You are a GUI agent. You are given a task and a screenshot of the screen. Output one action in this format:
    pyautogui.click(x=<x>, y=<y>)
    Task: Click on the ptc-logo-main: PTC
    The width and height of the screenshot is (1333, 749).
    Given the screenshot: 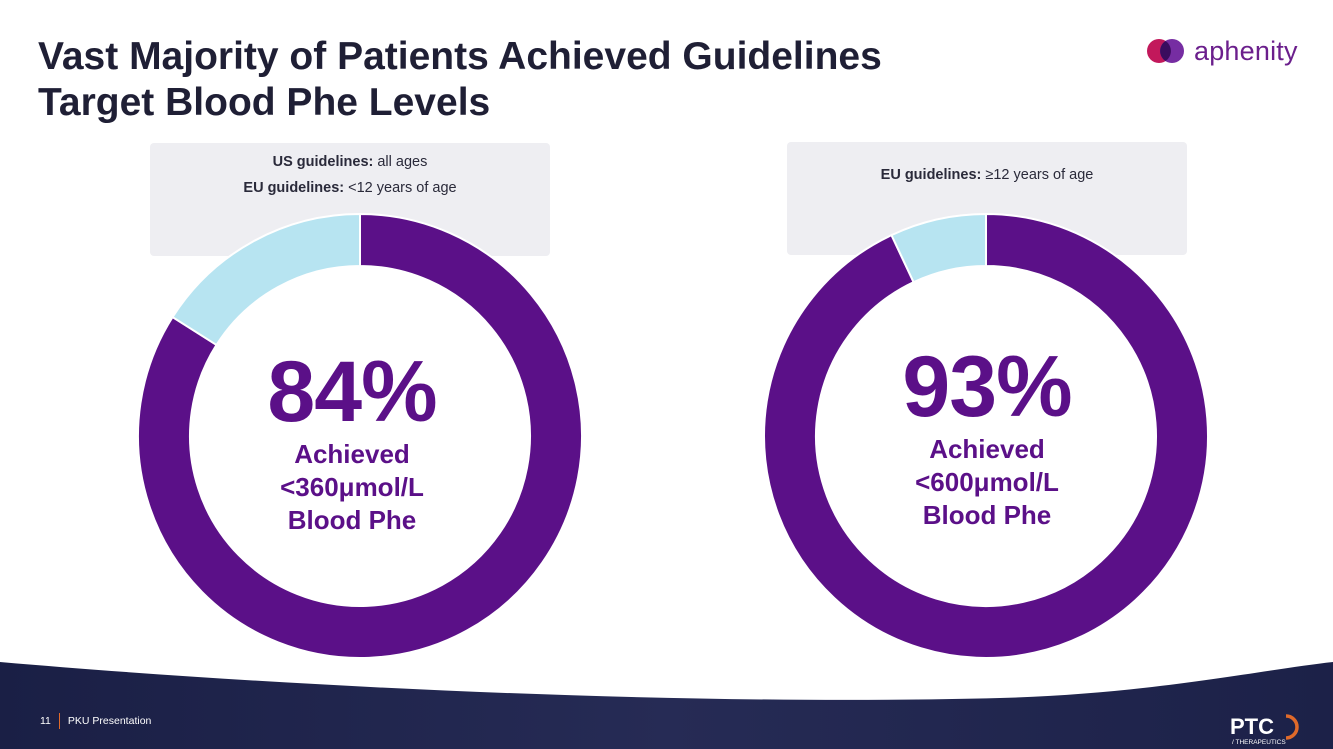 What is the action you would take?
    pyautogui.click(x=1252, y=726)
    